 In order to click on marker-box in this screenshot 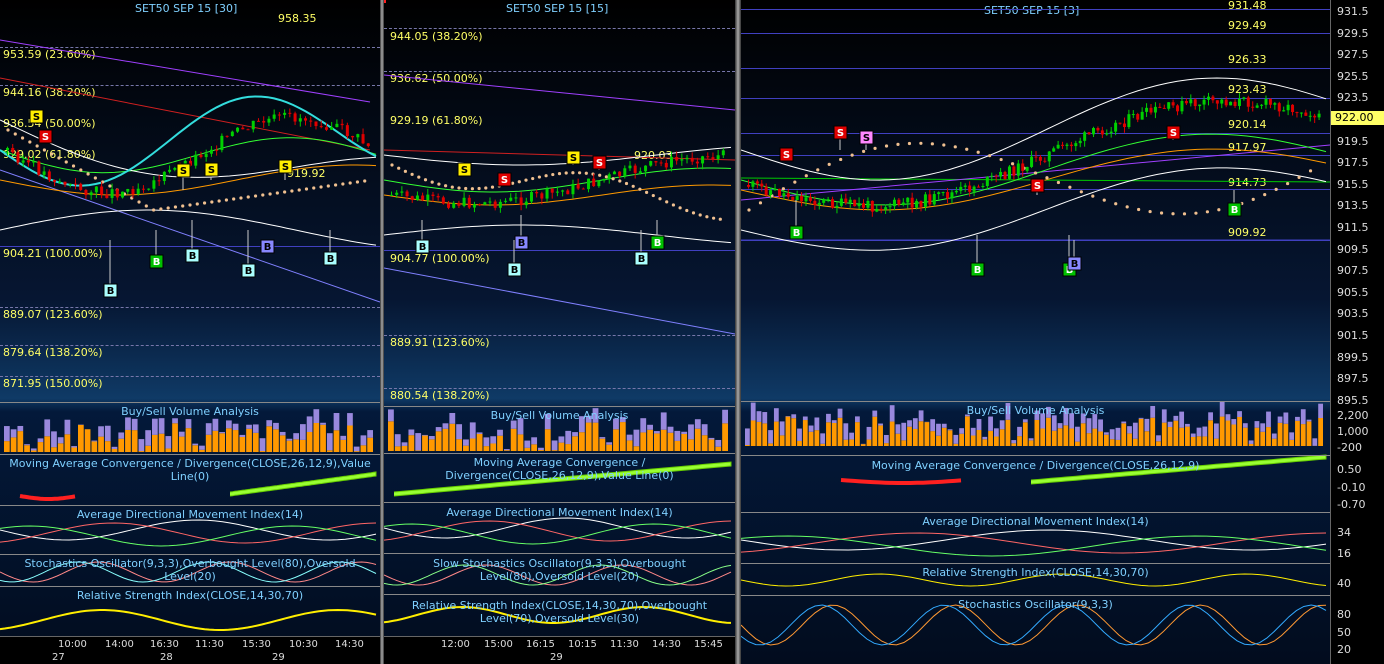, I will do `click(36, 116)`.